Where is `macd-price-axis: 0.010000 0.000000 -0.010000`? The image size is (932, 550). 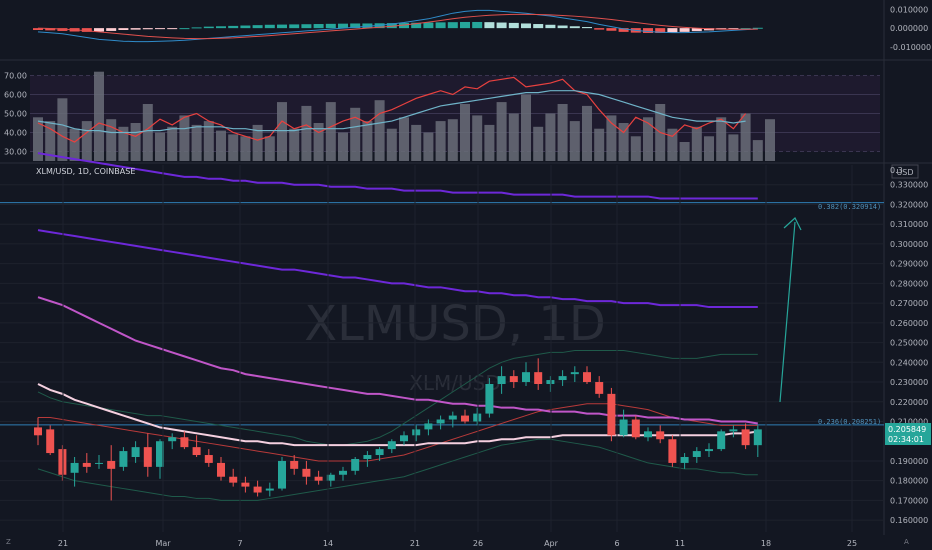
macd-price-axis: 0.010000 0.000000 -0.010000 is located at coordinates (910, 28).